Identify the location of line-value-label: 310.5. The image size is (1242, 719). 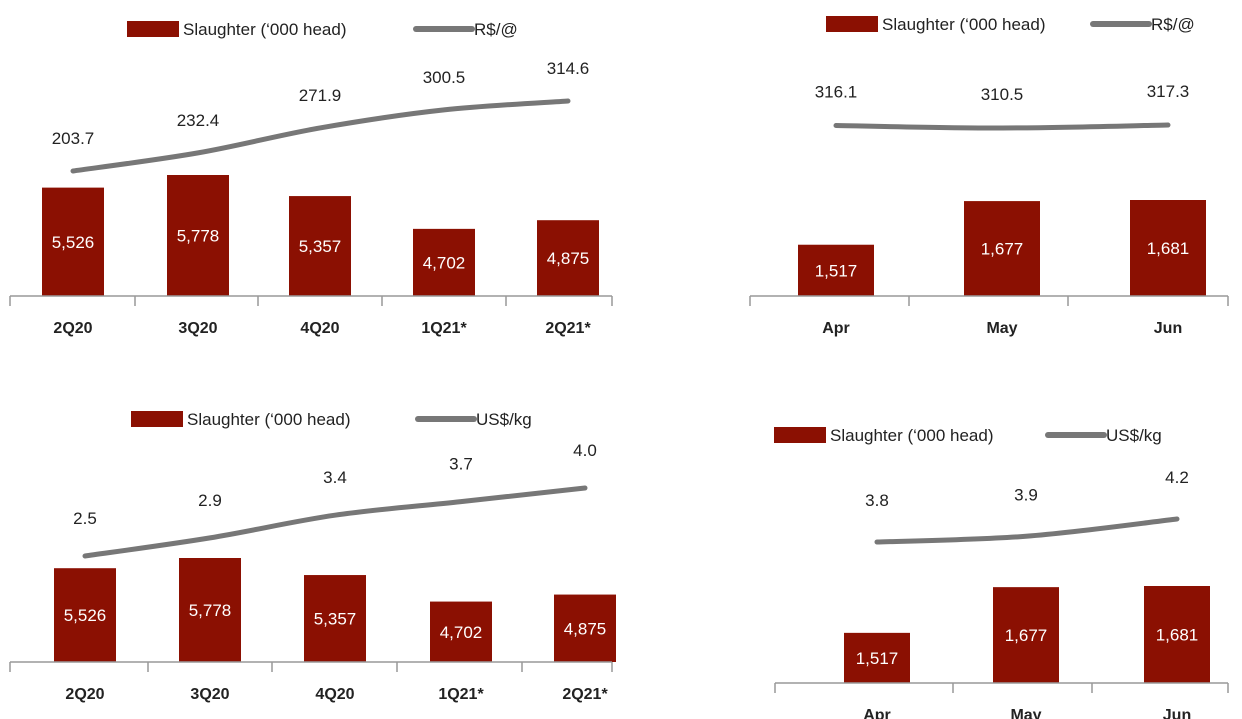
(1002, 94).